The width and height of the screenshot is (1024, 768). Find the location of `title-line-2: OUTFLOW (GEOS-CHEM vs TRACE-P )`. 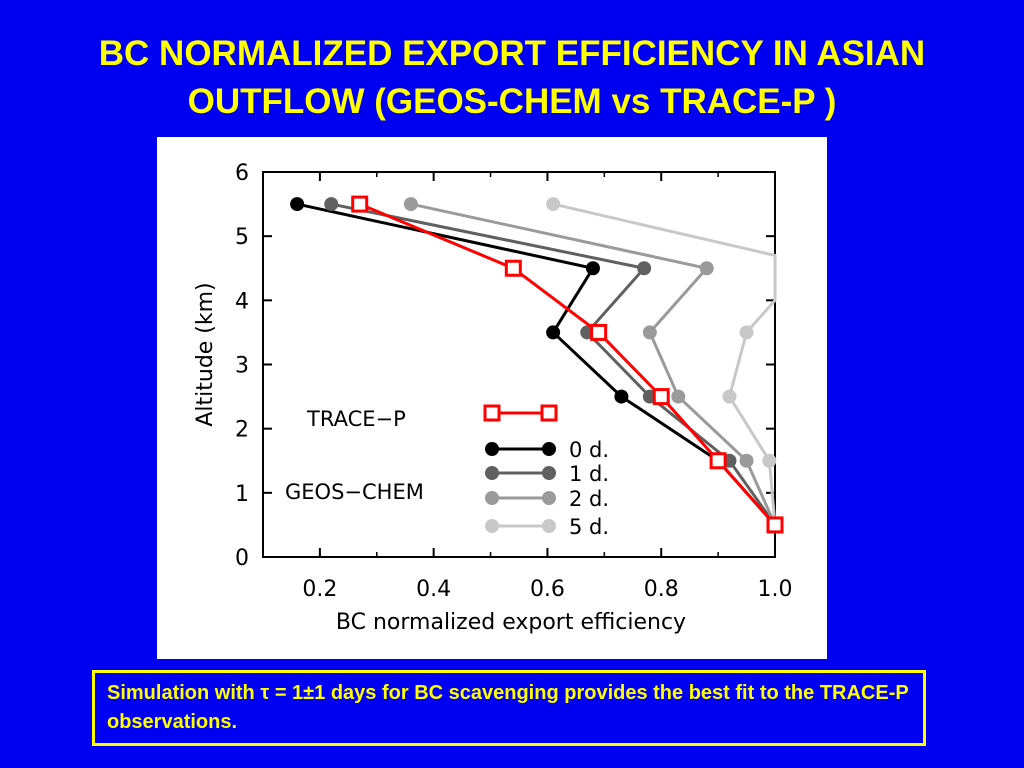

title-line-2: OUTFLOW (GEOS-CHEM vs TRACE-P ) is located at coordinates (512, 101).